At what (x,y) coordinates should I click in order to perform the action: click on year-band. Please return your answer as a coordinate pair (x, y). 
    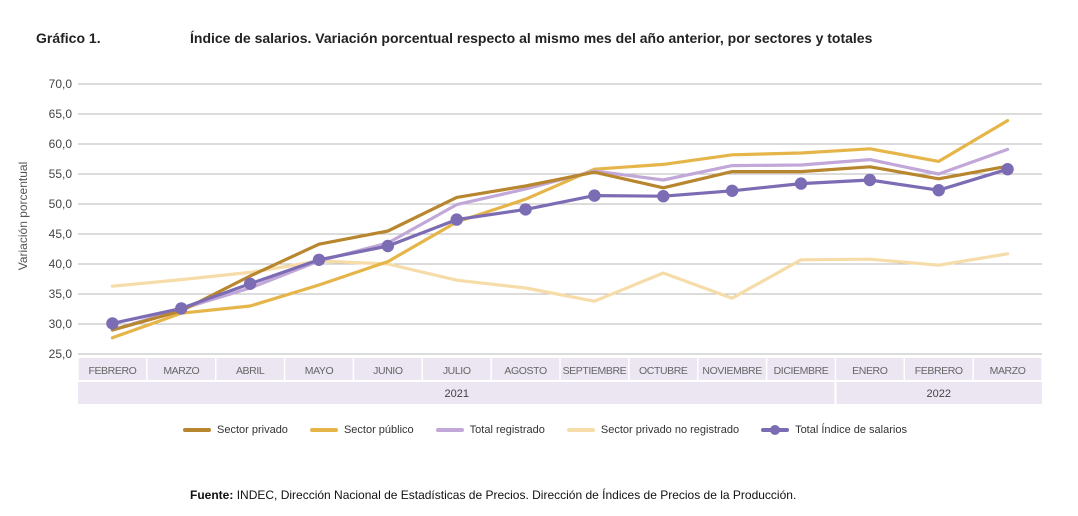
    Looking at the image, I should click on (560, 393).